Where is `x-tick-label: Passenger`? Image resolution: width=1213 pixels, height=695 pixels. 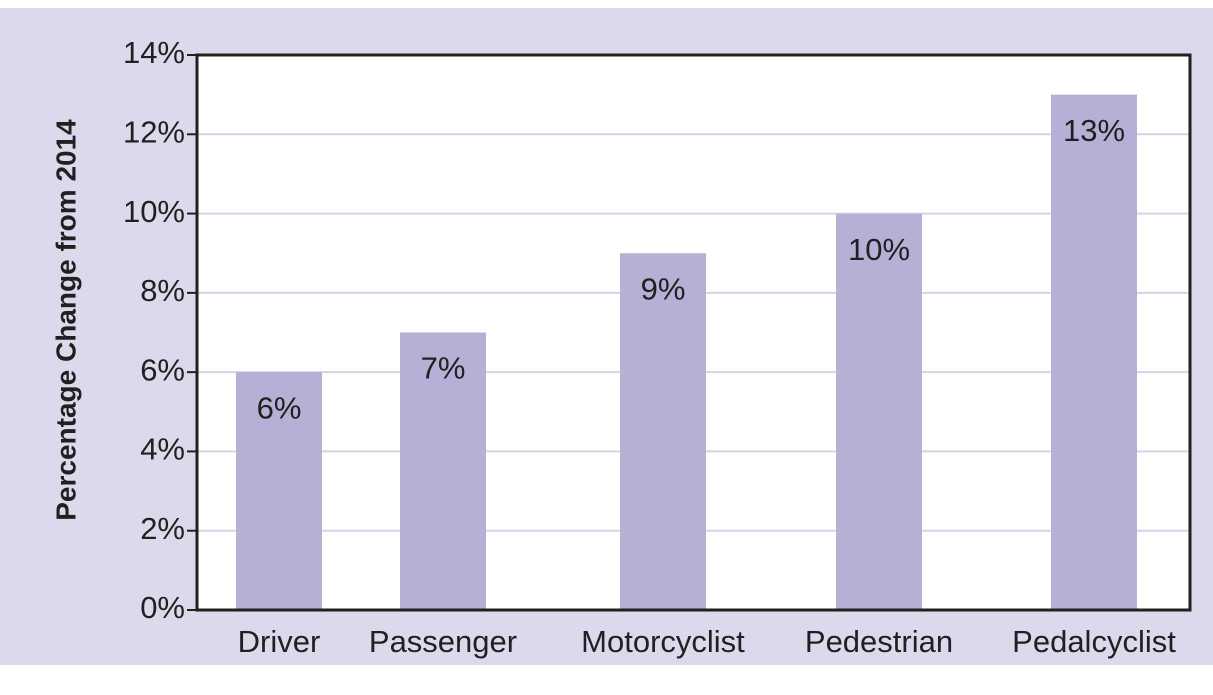
x-tick-label: Passenger is located at coordinates (443, 641).